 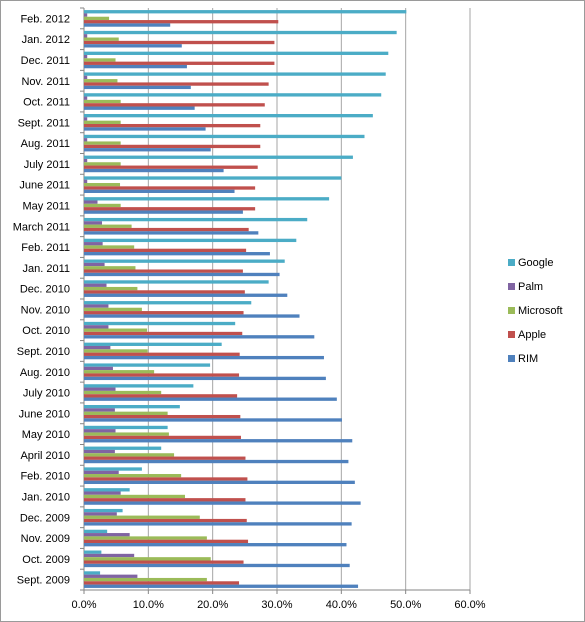 I want to click on category-label: Feb. 2010, so click(x=45, y=477).